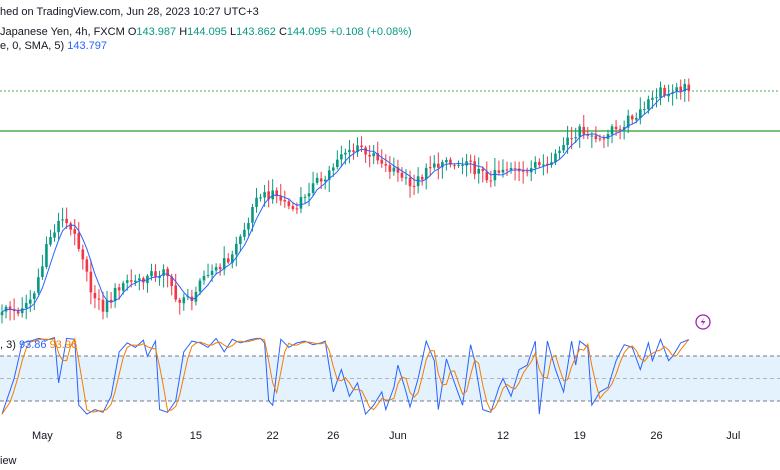 This screenshot has width=780, height=470. What do you see at coordinates (38, 345) in the screenshot?
I see `stoch-legend: , 3) 93.86 93.96` at bounding box center [38, 345].